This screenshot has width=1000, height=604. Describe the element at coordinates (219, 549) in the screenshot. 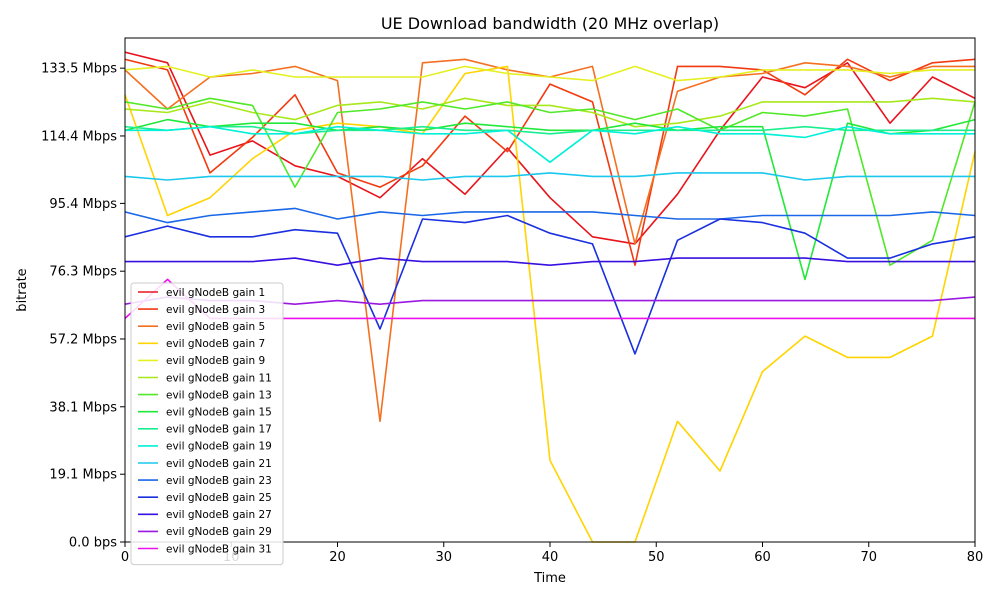

I see `legend-entry-label: evil gNodeB gain 31` at that location.